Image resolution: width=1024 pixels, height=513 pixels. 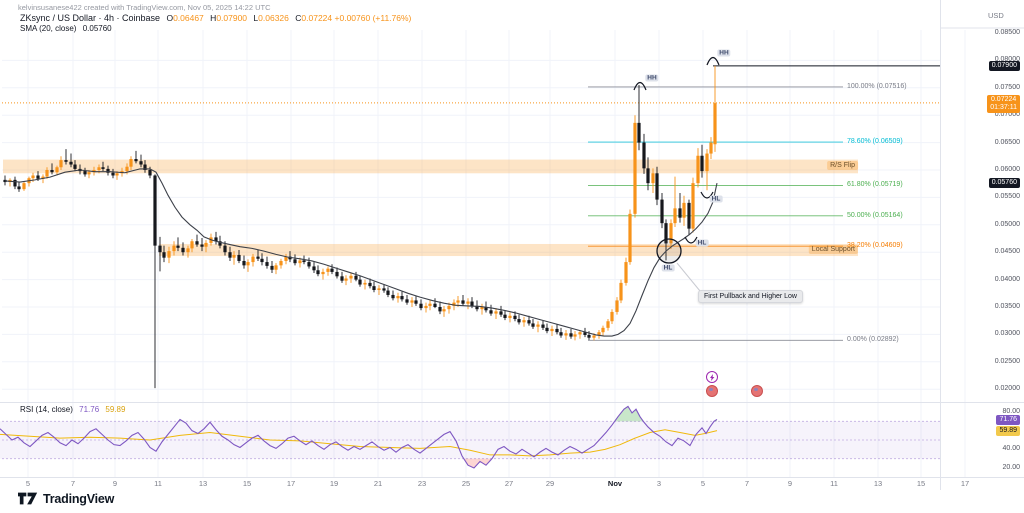 What do you see at coordinates (66, 498) in the screenshot?
I see `tradingview-logo: TradingView` at bounding box center [66, 498].